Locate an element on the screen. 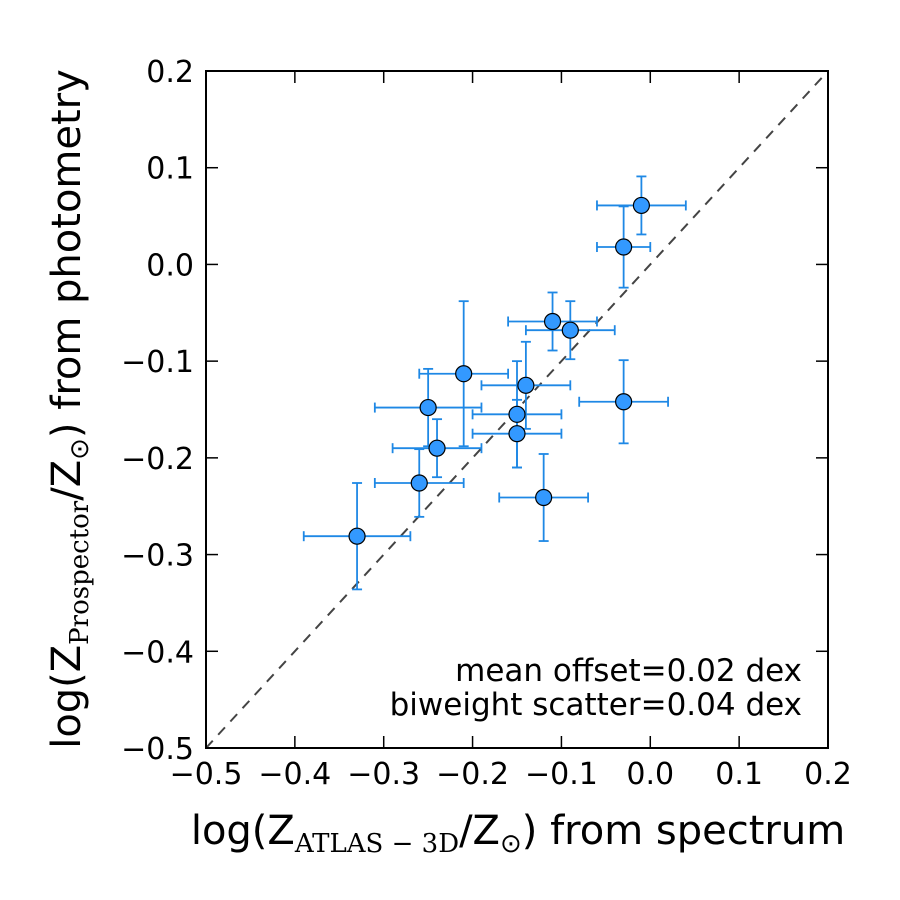 This screenshot has height=900, width=900. x-axis-label-prefix: log(Z is located at coordinates (243, 831).